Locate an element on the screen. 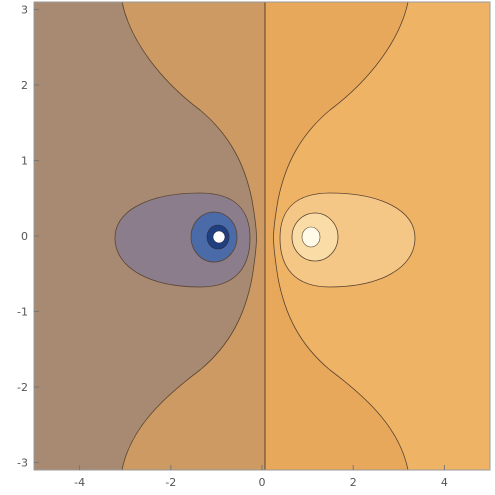  x-tick-label: 4 is located at coordinates (444, 482).